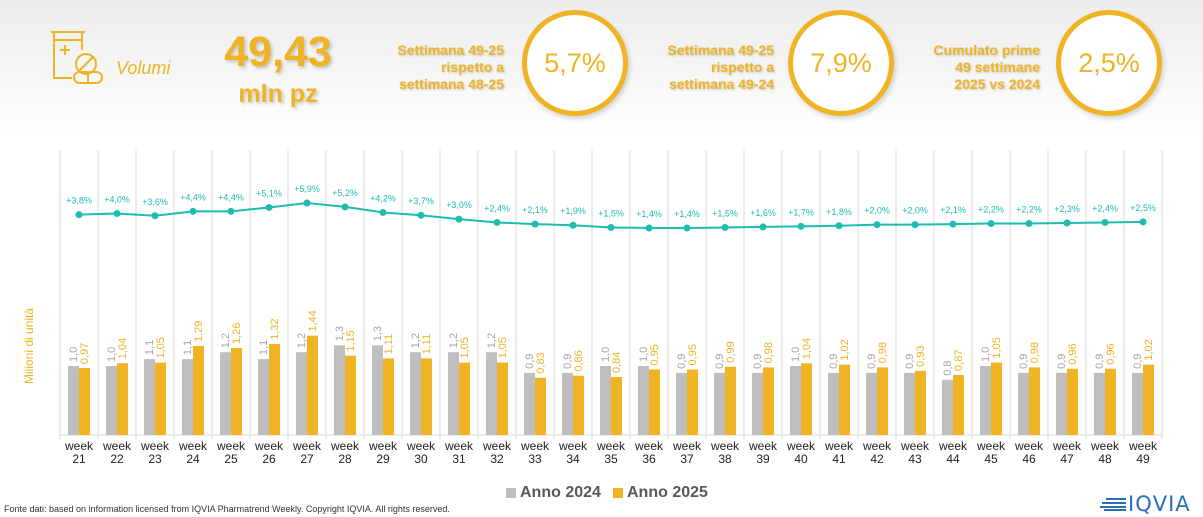 The height and width of the screenshot is (517, 1203). I want to click on x-tick-label: 31, so click(459, 459).